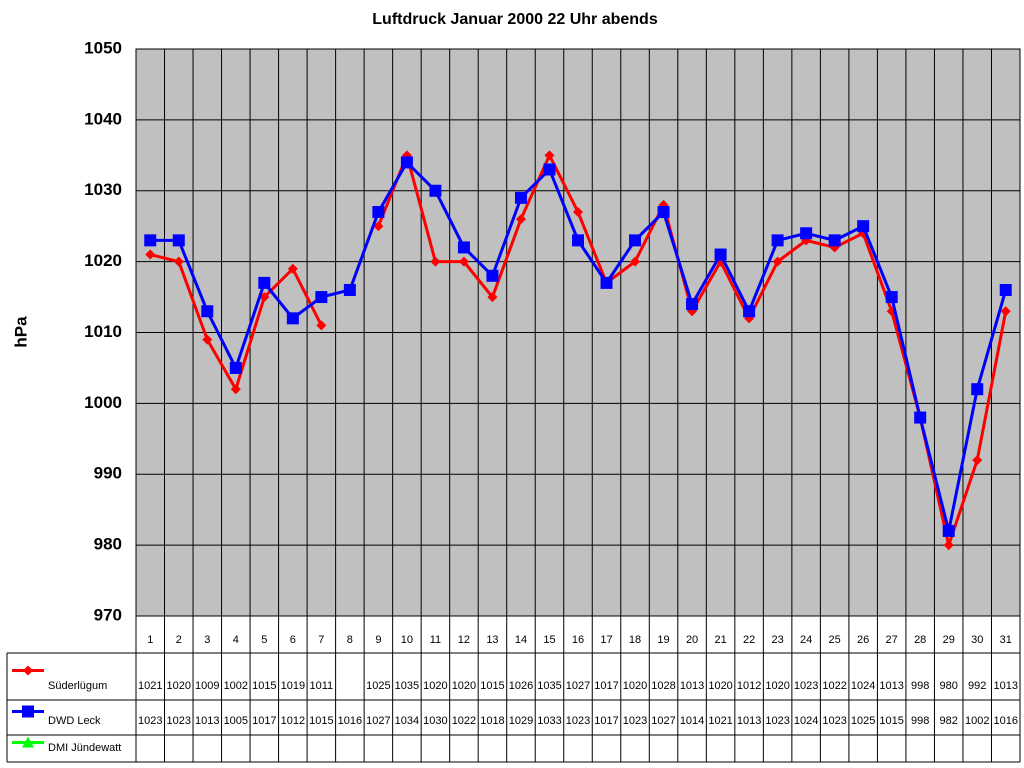 This screenshot has height=768, width=1024. Describe the element at coordinates (806, 721) in the screenshot. I see `table-value: 1024` at that location.